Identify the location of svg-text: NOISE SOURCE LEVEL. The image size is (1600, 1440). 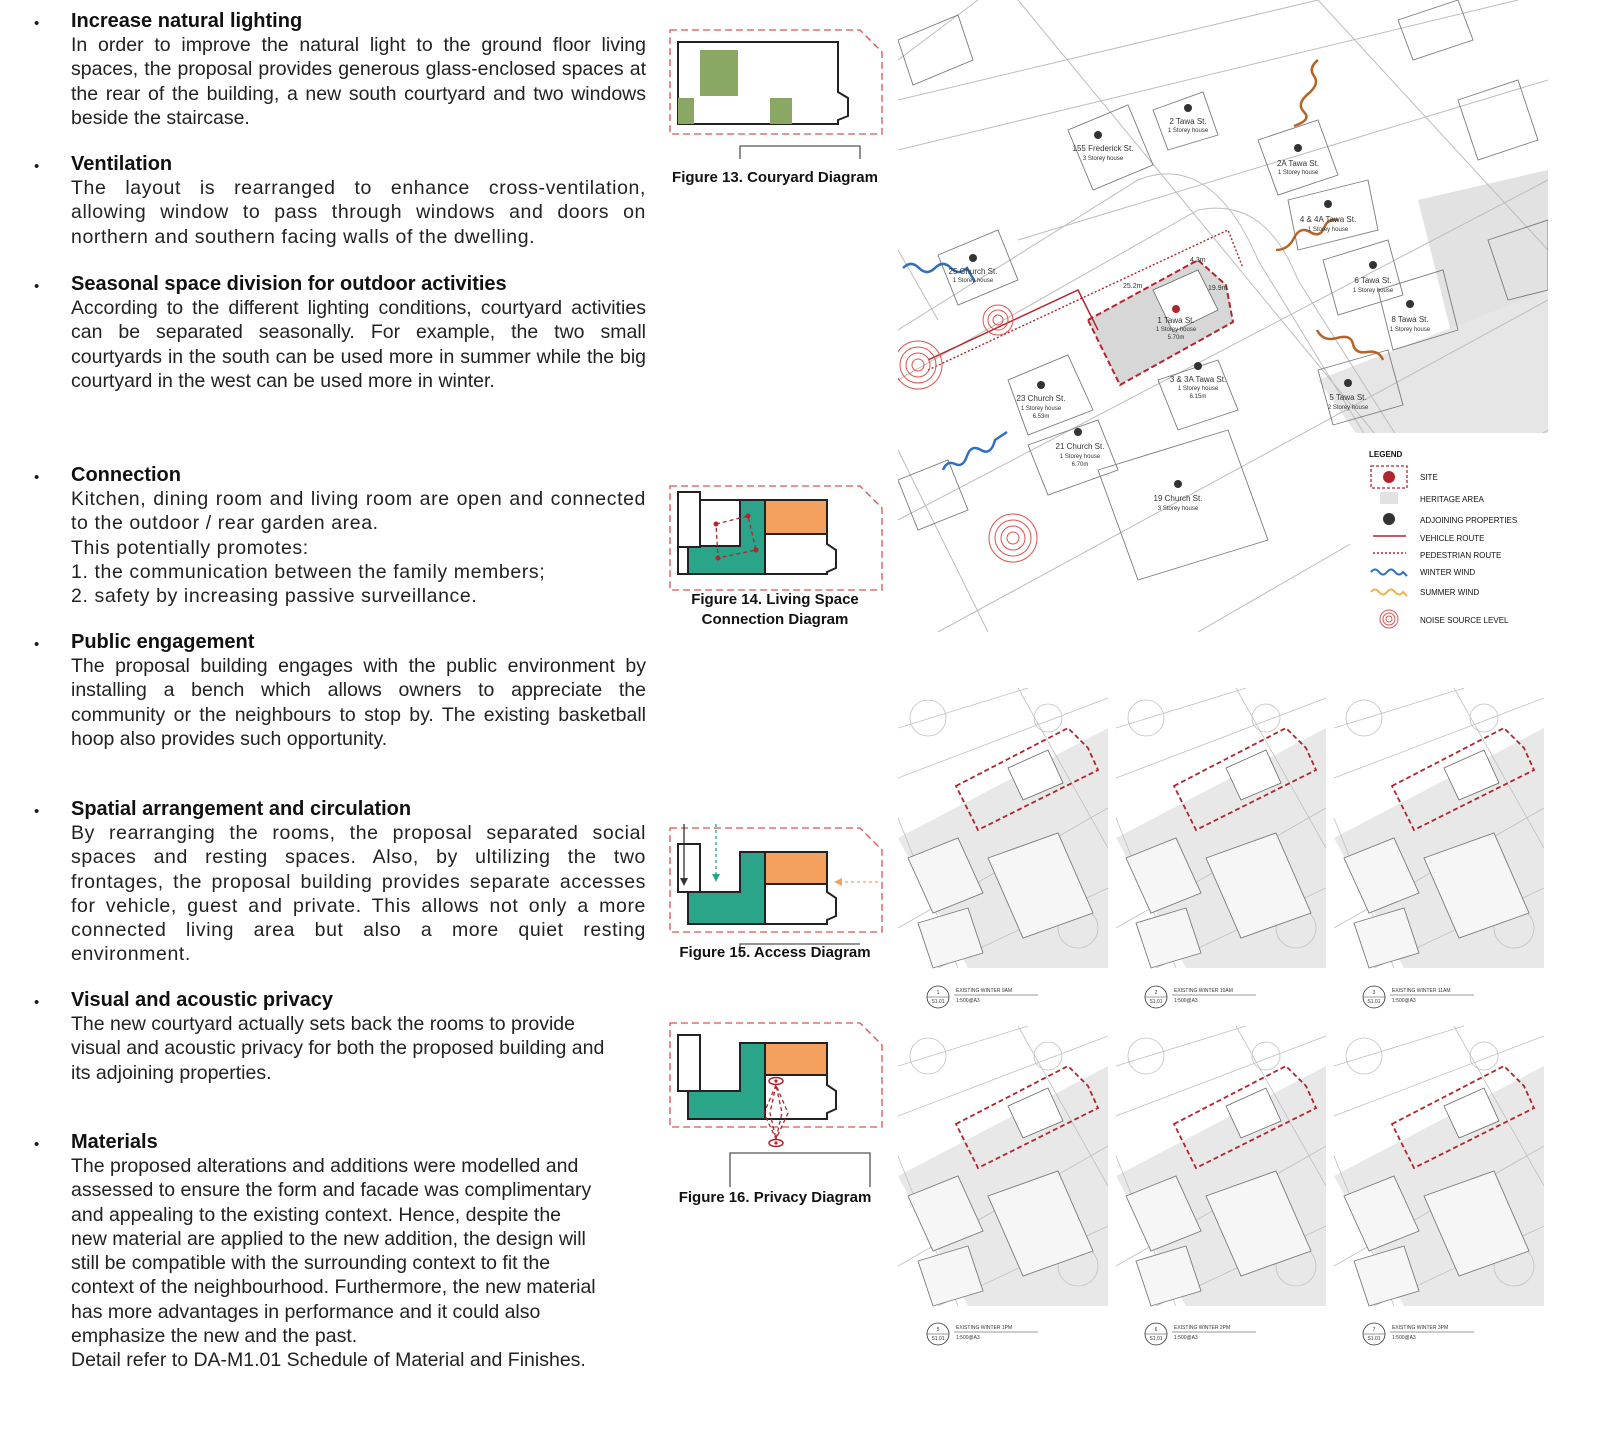
(1464, 620).